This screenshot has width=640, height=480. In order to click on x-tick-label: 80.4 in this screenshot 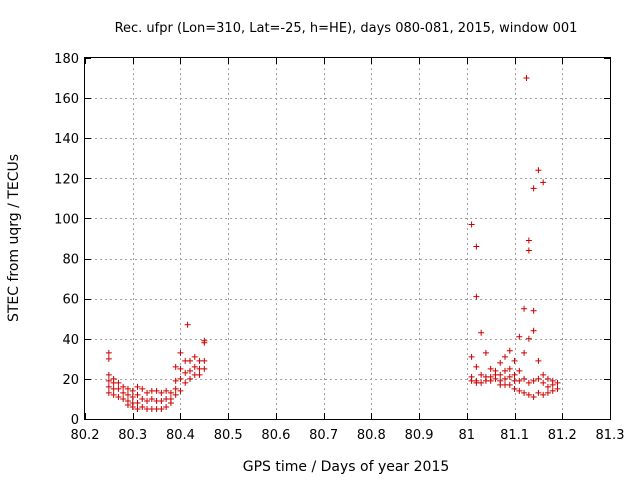, I will do `click(180, 435)`.